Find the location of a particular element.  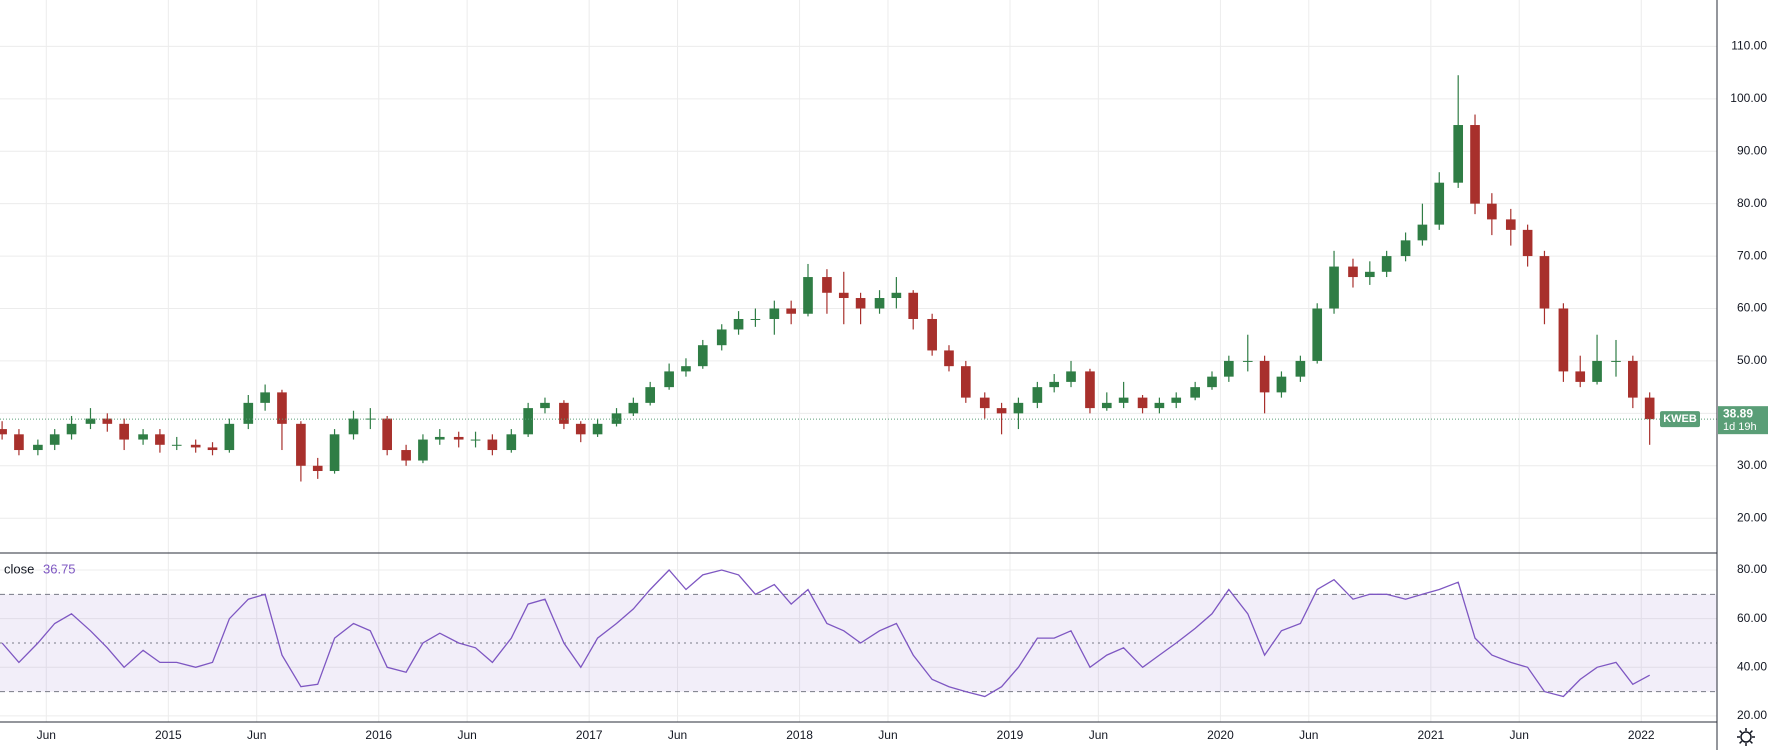

y-tick-label: 90.00 is located at coordinates (1752, 150).